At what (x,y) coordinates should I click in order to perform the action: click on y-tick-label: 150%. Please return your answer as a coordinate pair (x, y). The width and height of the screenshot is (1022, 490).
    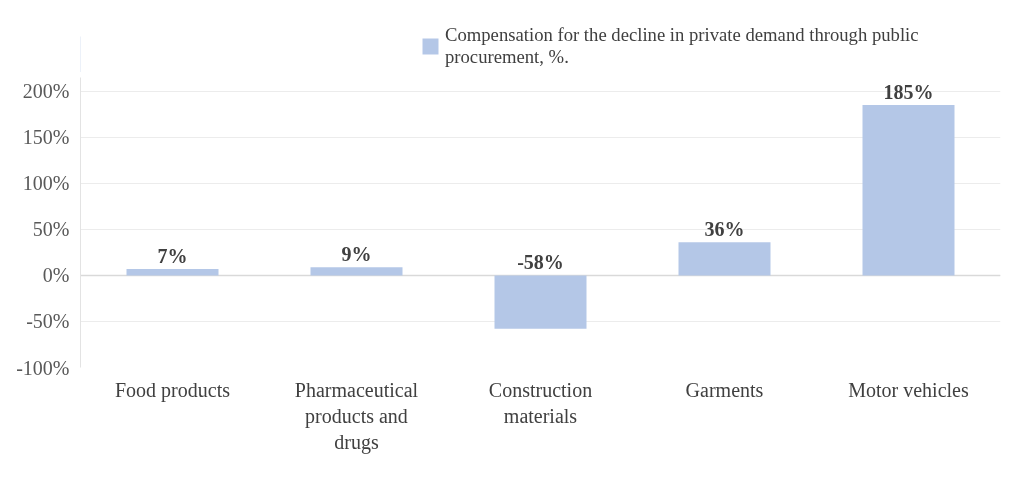
    Looking at the image, I should click on (46, 137).